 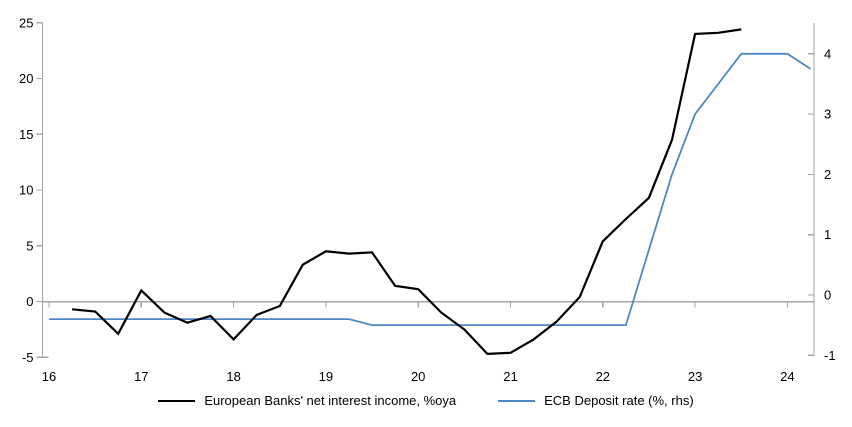 I want to click on right-axis-tick-label: 3, so click(x=827, y=114).